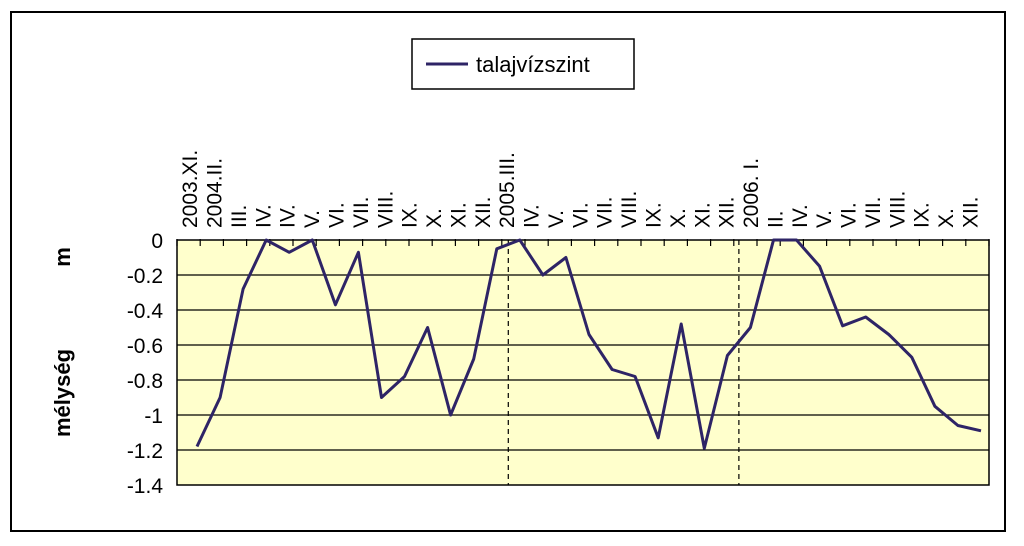  I want to click on y-axis-unit: m, so click(62, 257).